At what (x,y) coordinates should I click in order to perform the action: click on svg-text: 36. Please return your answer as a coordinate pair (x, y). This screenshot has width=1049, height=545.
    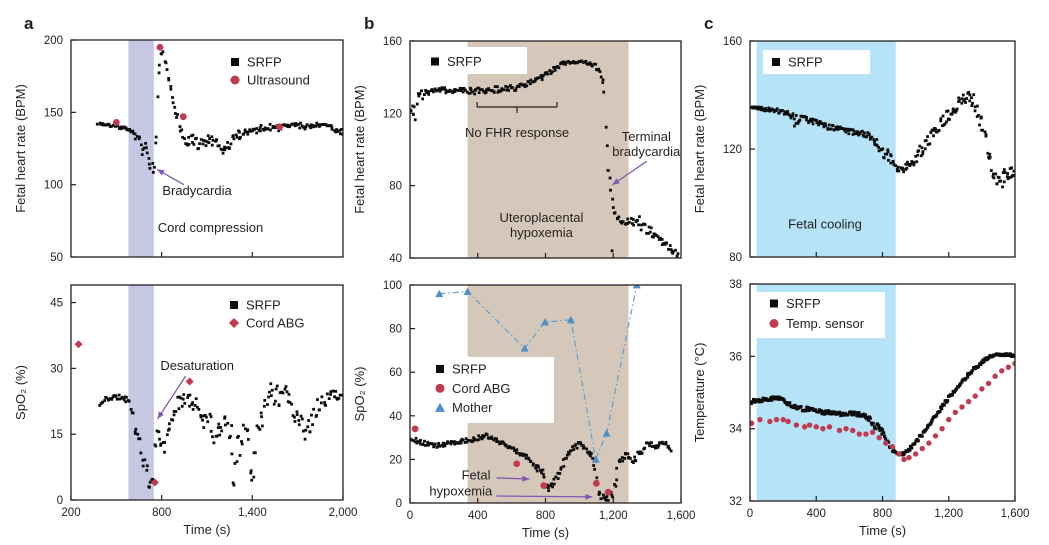
    Looking at the image, I should click on (735, 357).